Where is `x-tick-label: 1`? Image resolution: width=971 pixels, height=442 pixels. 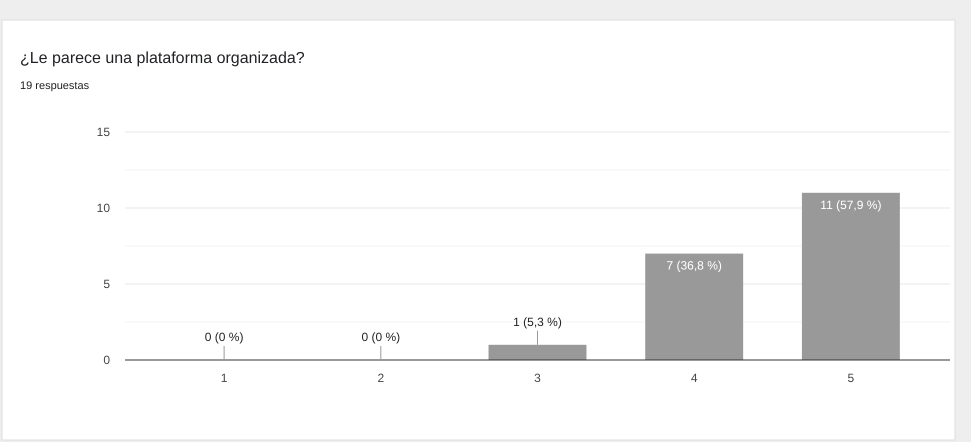 x-tick-label: 1 is located at coordinates (224, 378).